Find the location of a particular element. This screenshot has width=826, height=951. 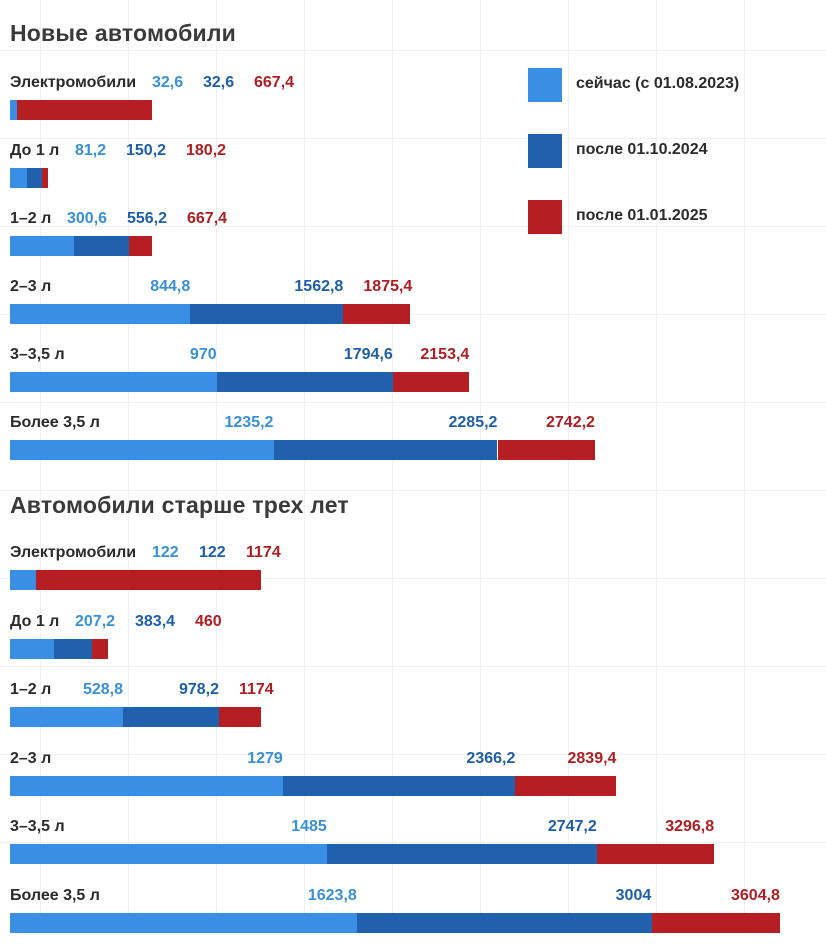

bar-row-3-3-5-l: 3–3,5 л 1485 2747,2 3296,8 is located at coordinates (413, 850).